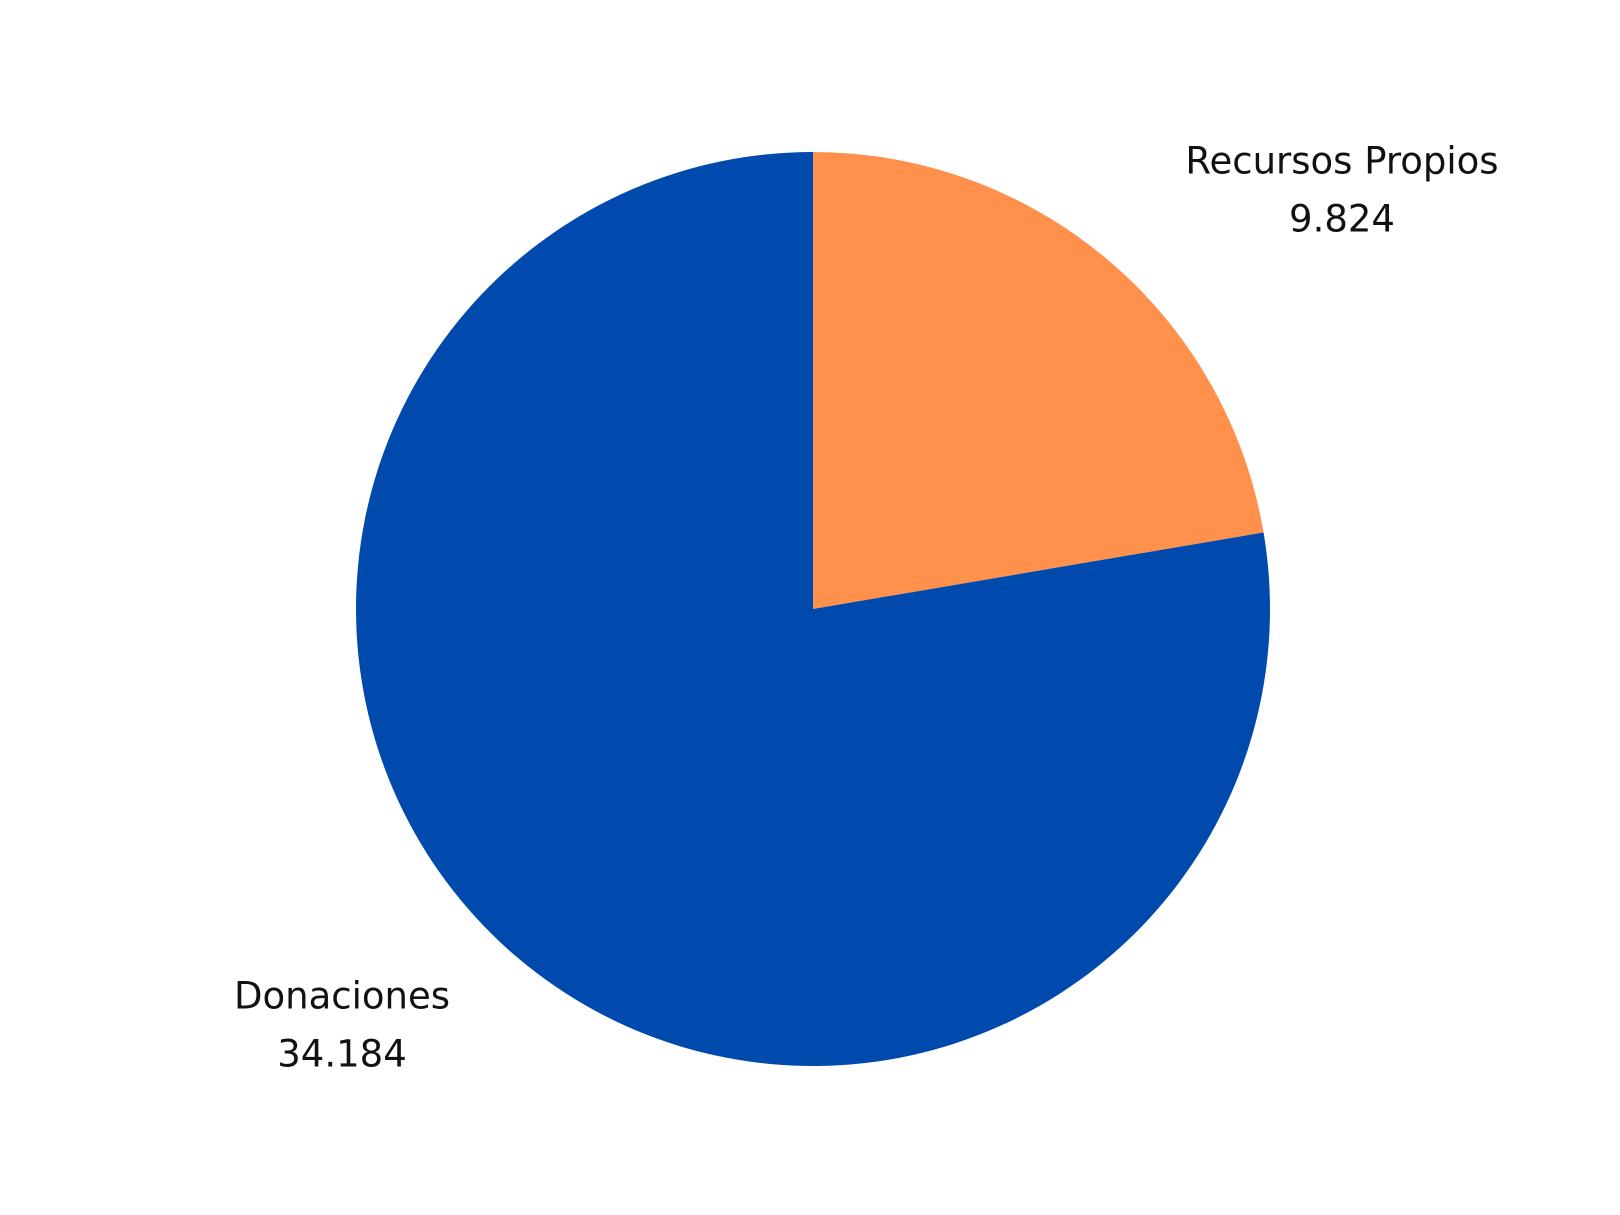  Describe the element at coordinates (1342, 219) in the screenshot. I see `slice-value: 9.824` at that location.